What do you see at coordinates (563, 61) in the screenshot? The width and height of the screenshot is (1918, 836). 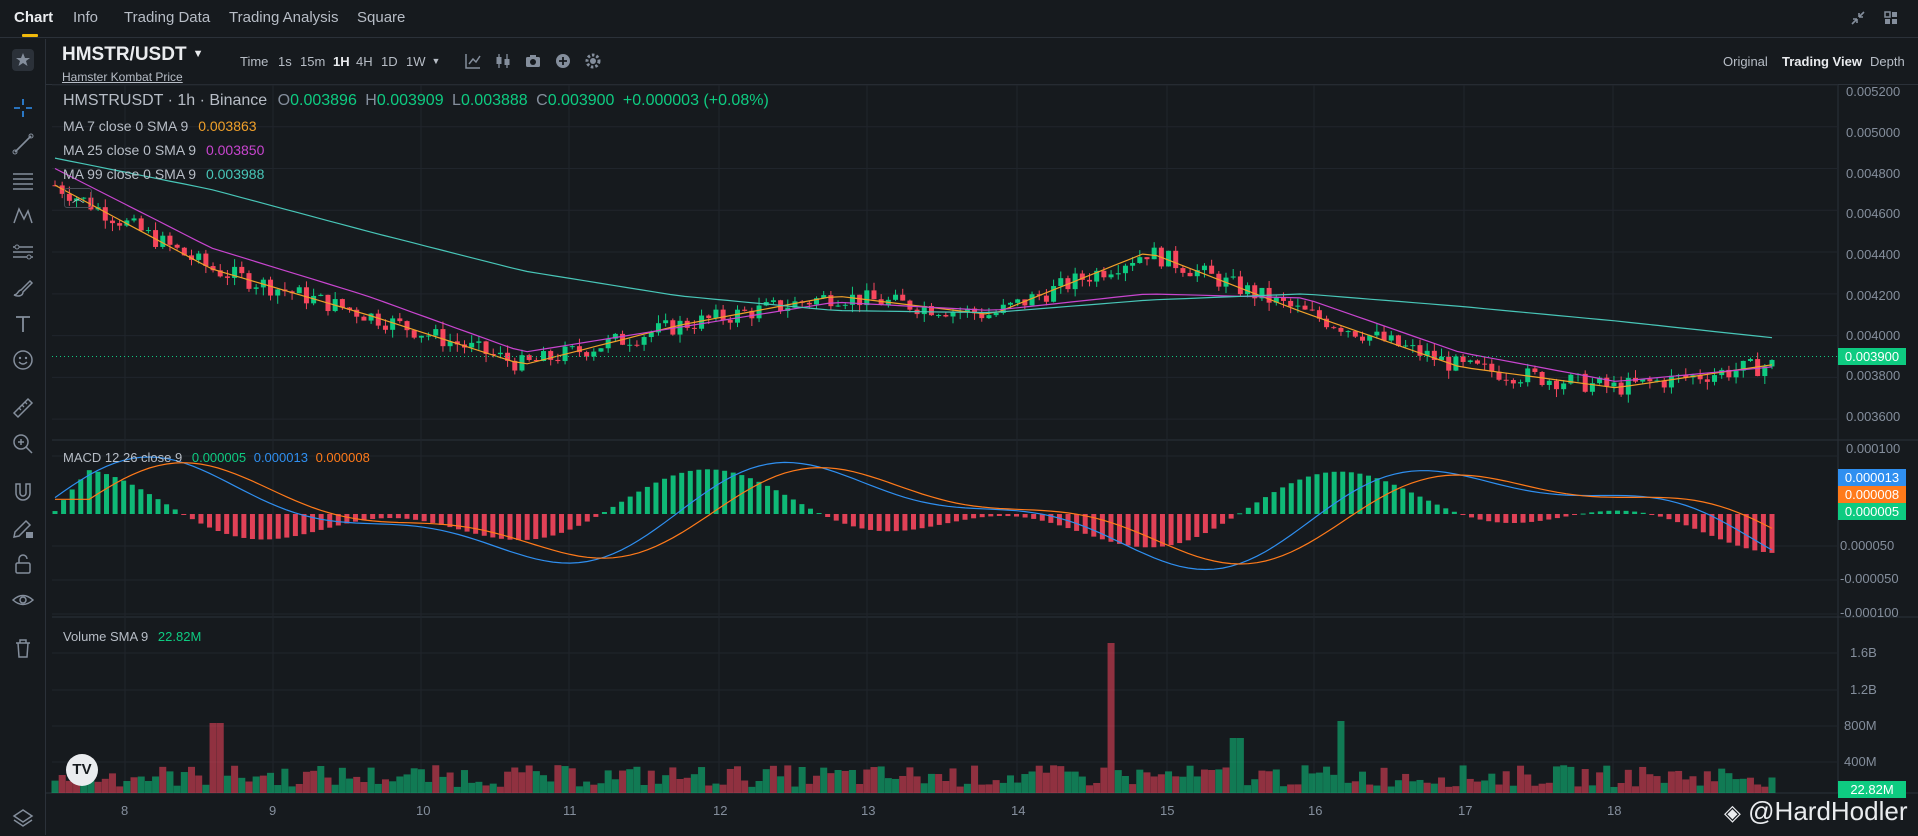 I see `plus-circle-icon` at bounding box center [563, 61].